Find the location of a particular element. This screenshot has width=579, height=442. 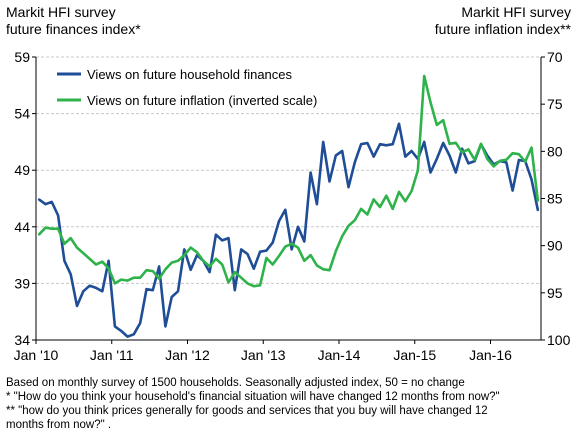

x-tick-label: Jan '10 is located at coordinates (36, 355).